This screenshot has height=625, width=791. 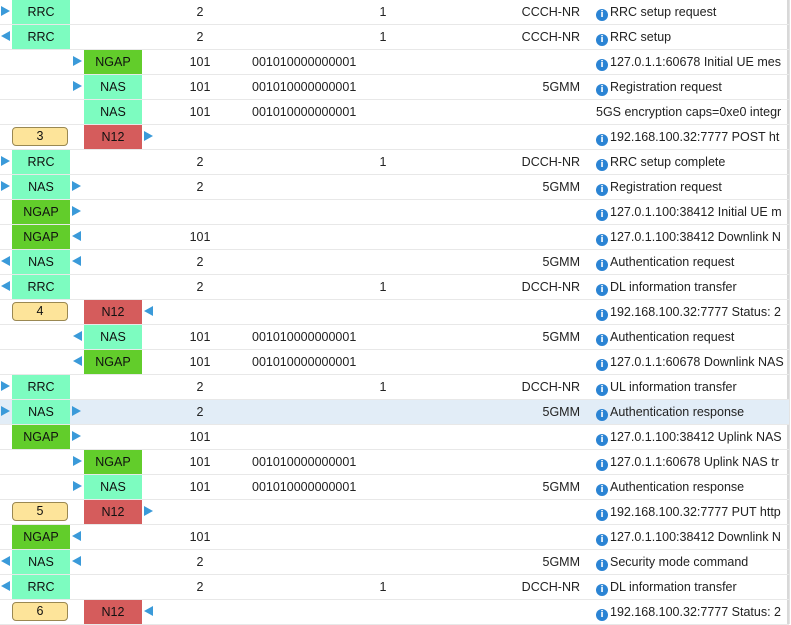 I want to click on table-row: NAS 2 5GMM i Authentication response, so click(x=394, y=412).